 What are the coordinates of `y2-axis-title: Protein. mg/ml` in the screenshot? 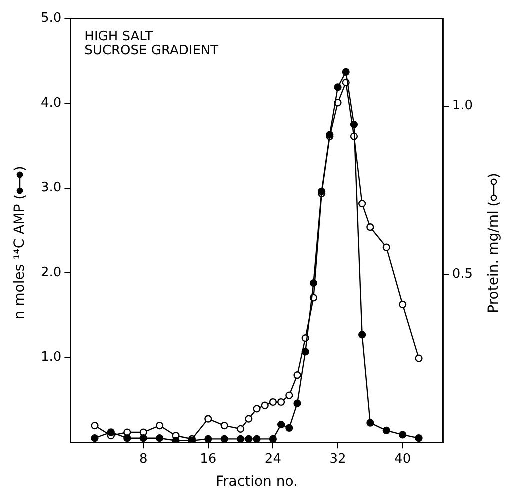 It's located at (494, 262).